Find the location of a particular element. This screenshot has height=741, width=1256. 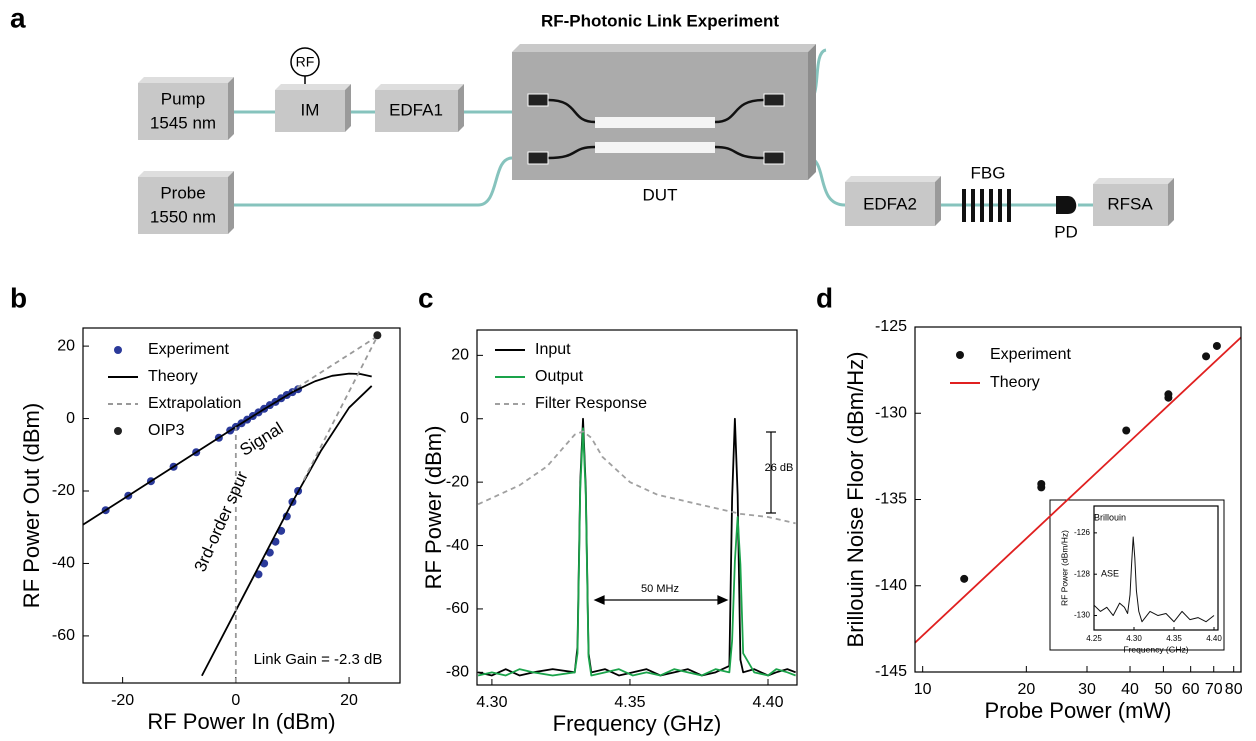

y-tick-label: -145 is located at coordinates (891, 671).